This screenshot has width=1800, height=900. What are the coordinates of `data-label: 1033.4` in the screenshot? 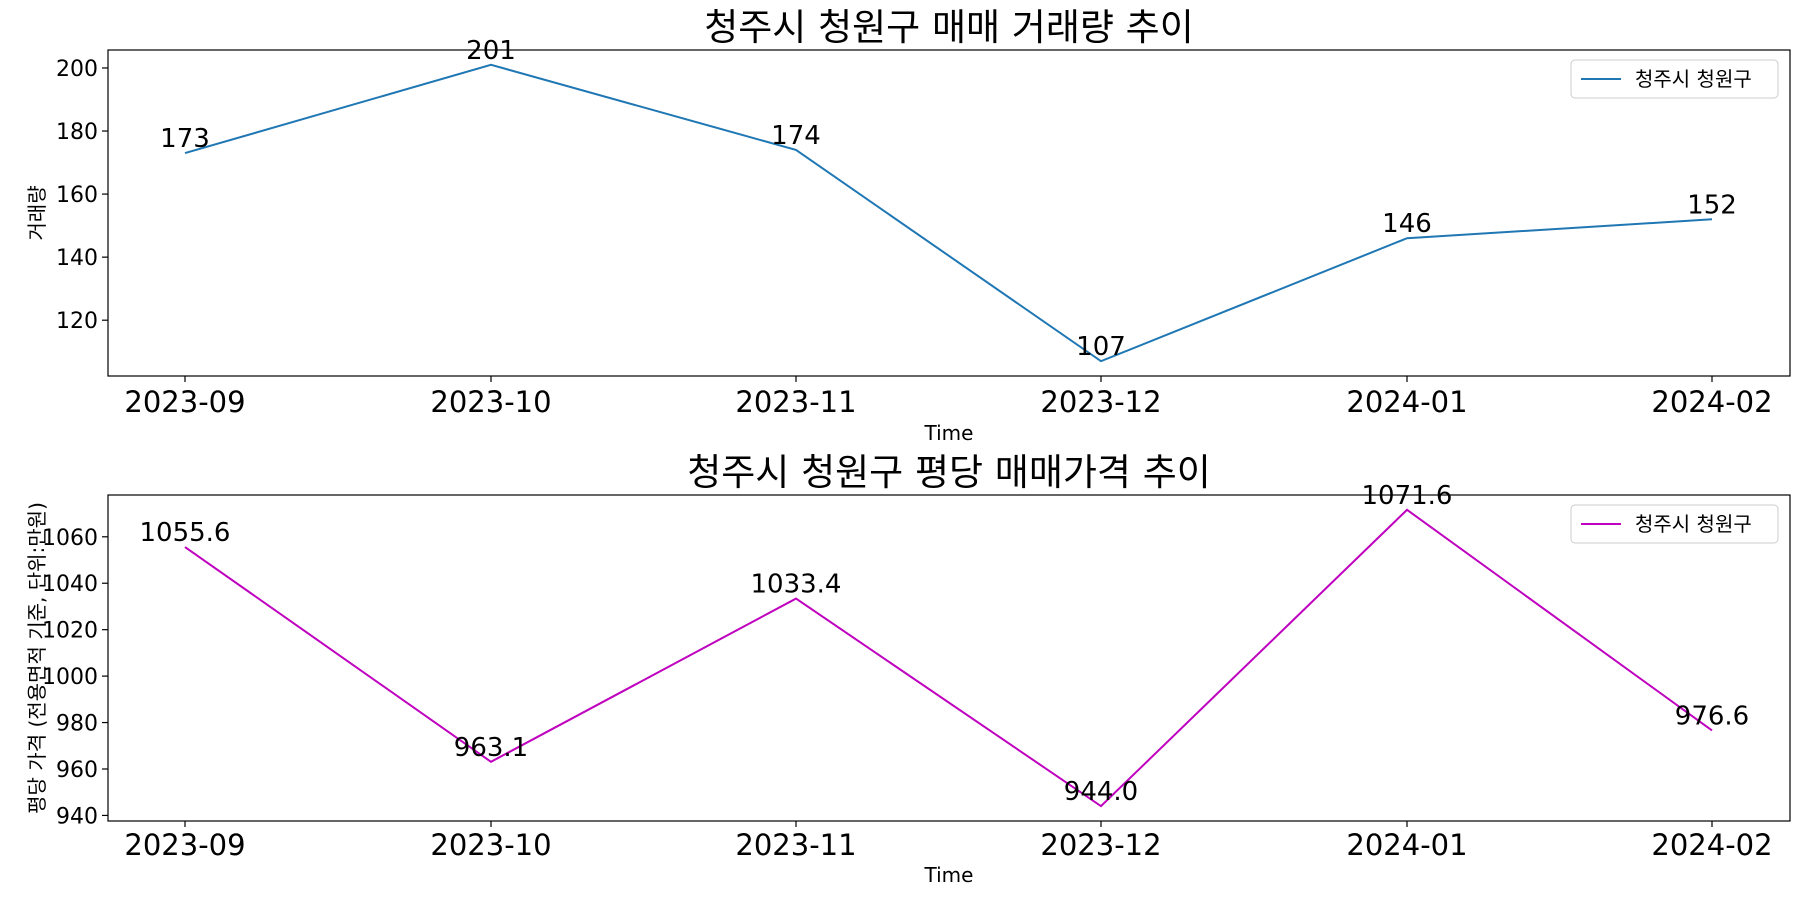 It's located at (796, 585).